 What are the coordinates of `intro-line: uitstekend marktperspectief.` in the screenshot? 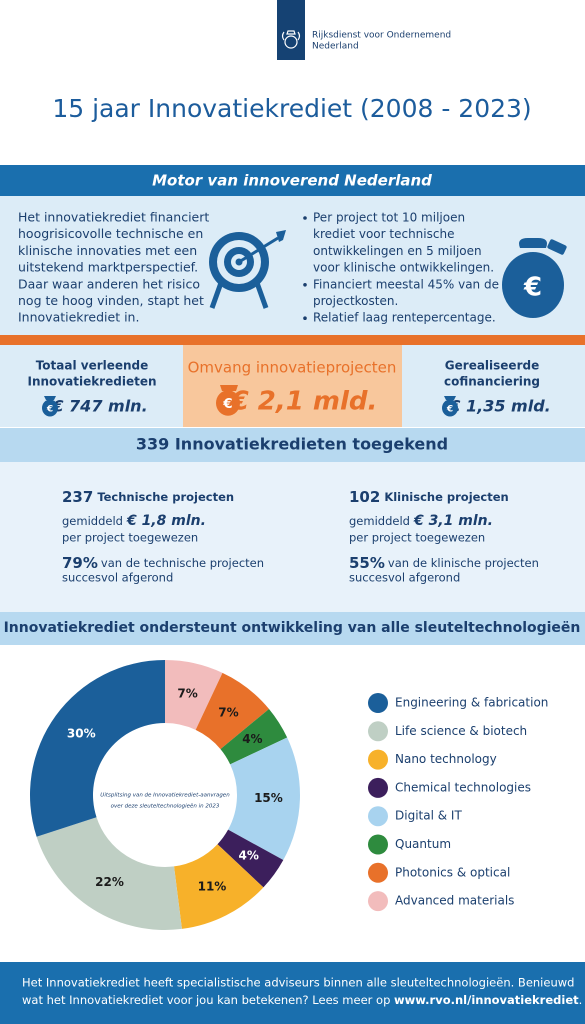 It's located at (108, 267).